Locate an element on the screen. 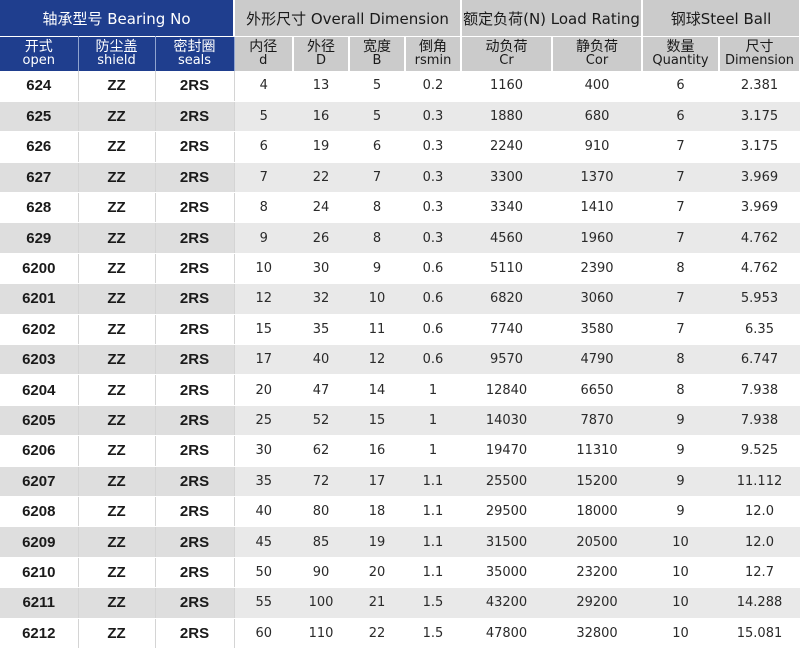  cell-chamfer: 1 is located at coordinates (433, 451).